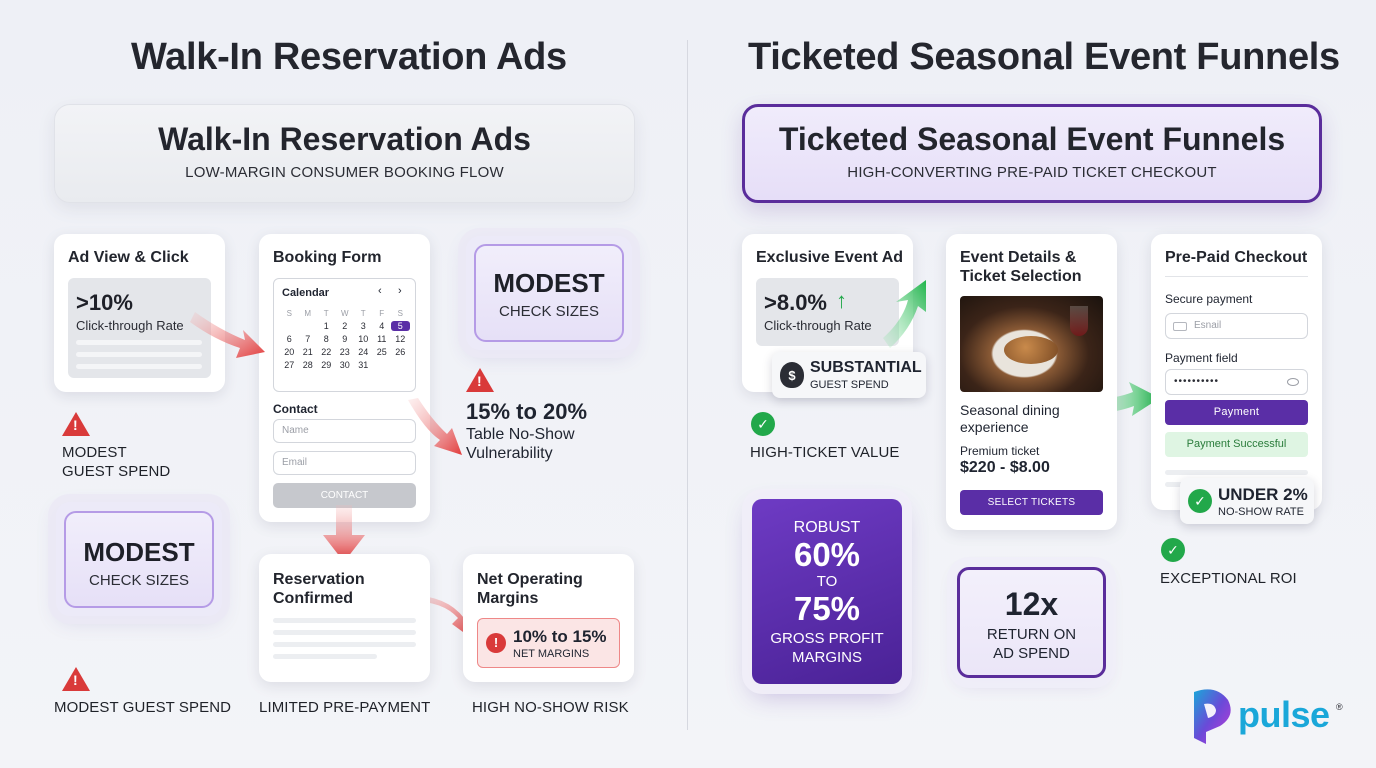 Image resolution: width=1376 pixels, height=768 pixels. Describe the element at coordinates (400, 326) in the screenshot. I see `calendar-day: 5` at that location.